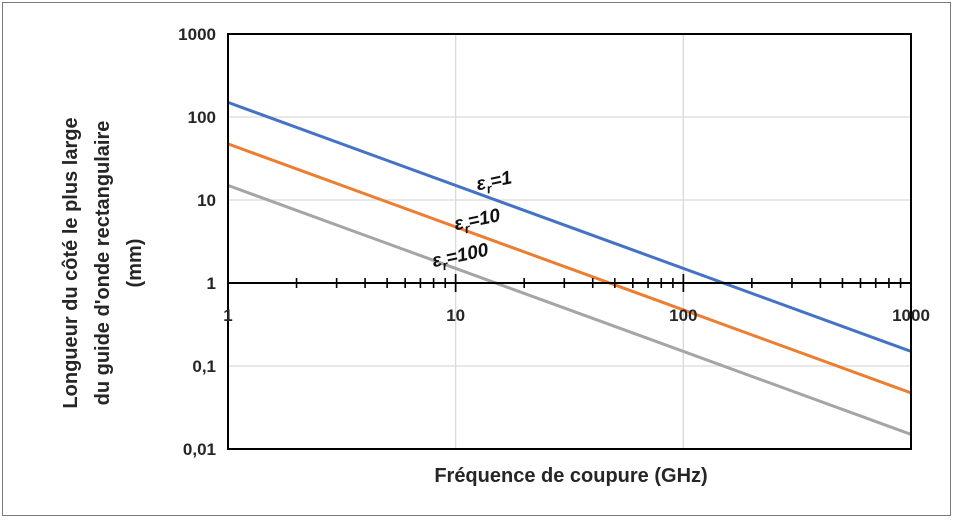  Describe the element at coordinates (477, 221) in the screenshot. I see `series-label: εr=10` at that location.